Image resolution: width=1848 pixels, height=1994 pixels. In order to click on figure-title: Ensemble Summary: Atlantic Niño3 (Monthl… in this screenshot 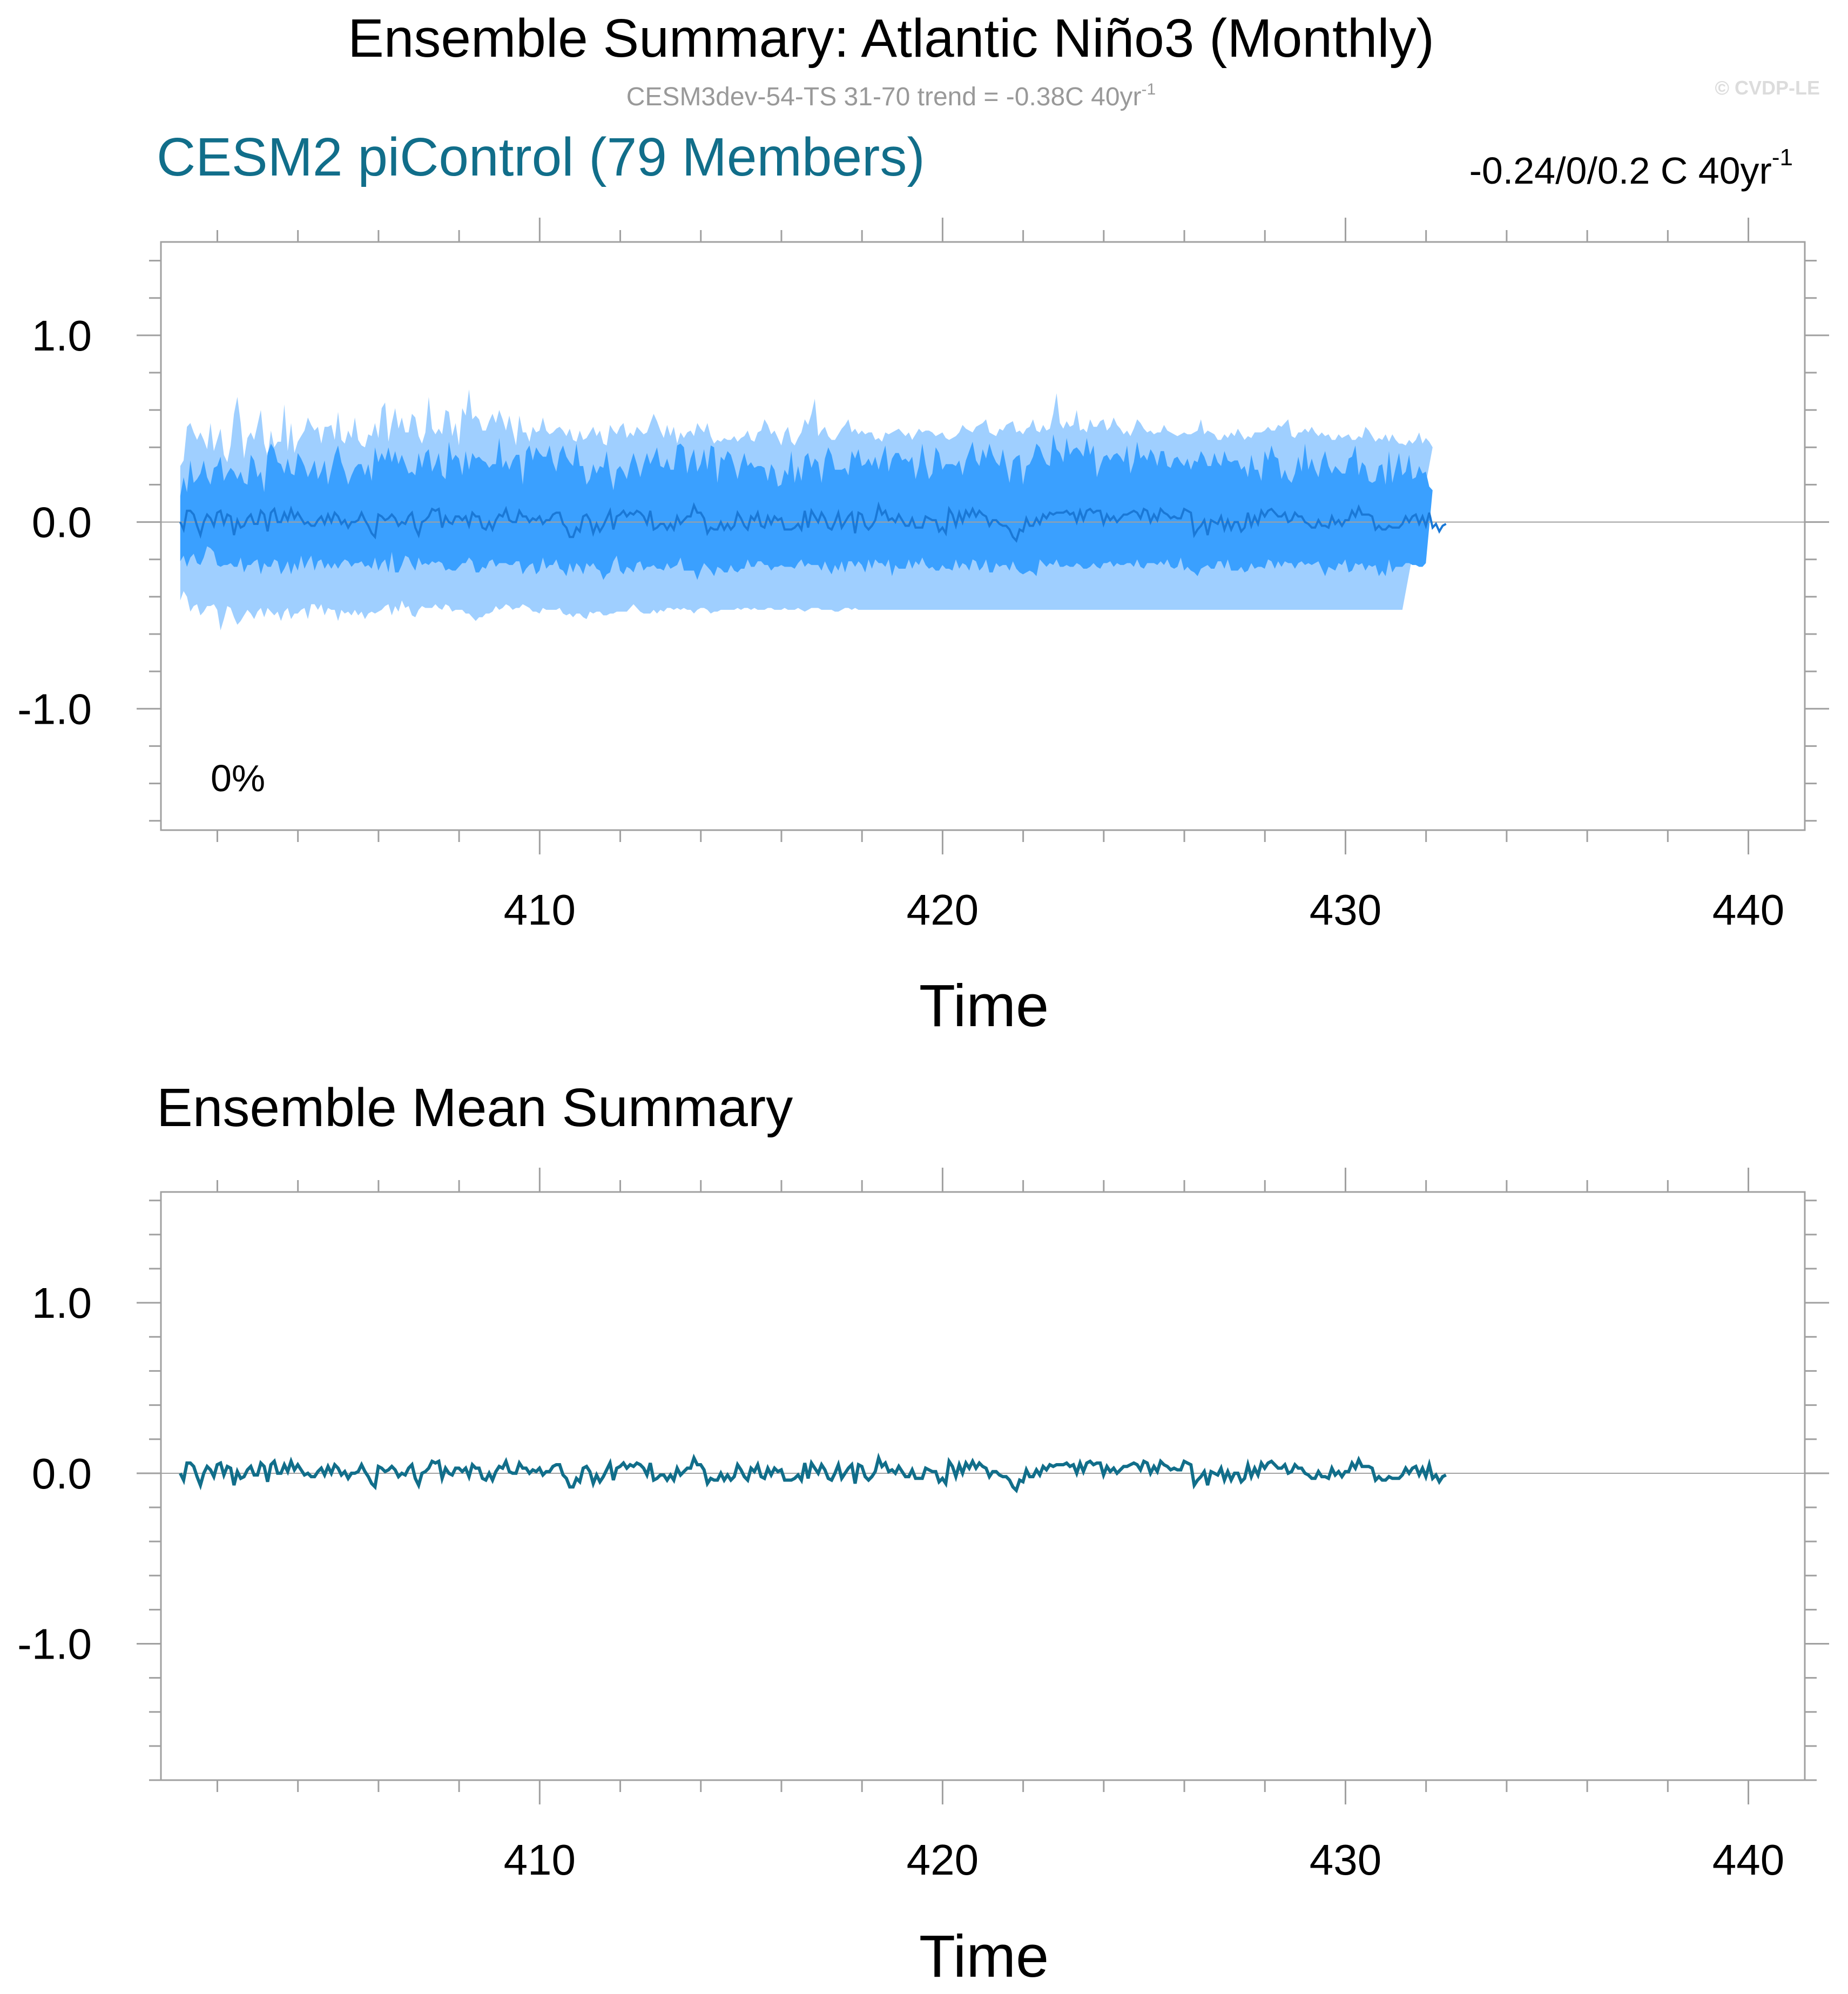, I will do `click(891, 38)`.